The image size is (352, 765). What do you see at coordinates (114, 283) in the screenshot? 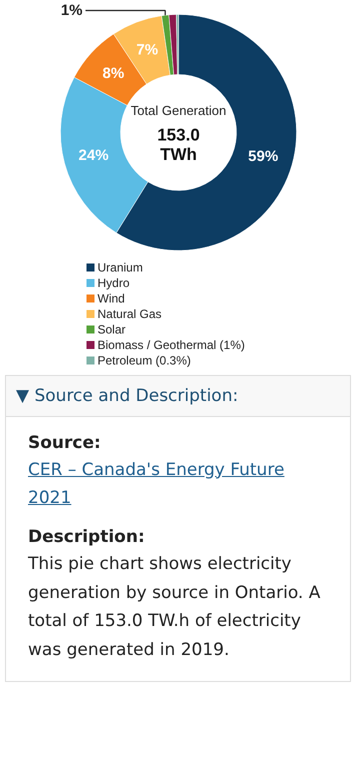
I see `legend-label: Hydro` at bounding box center [114, 283].